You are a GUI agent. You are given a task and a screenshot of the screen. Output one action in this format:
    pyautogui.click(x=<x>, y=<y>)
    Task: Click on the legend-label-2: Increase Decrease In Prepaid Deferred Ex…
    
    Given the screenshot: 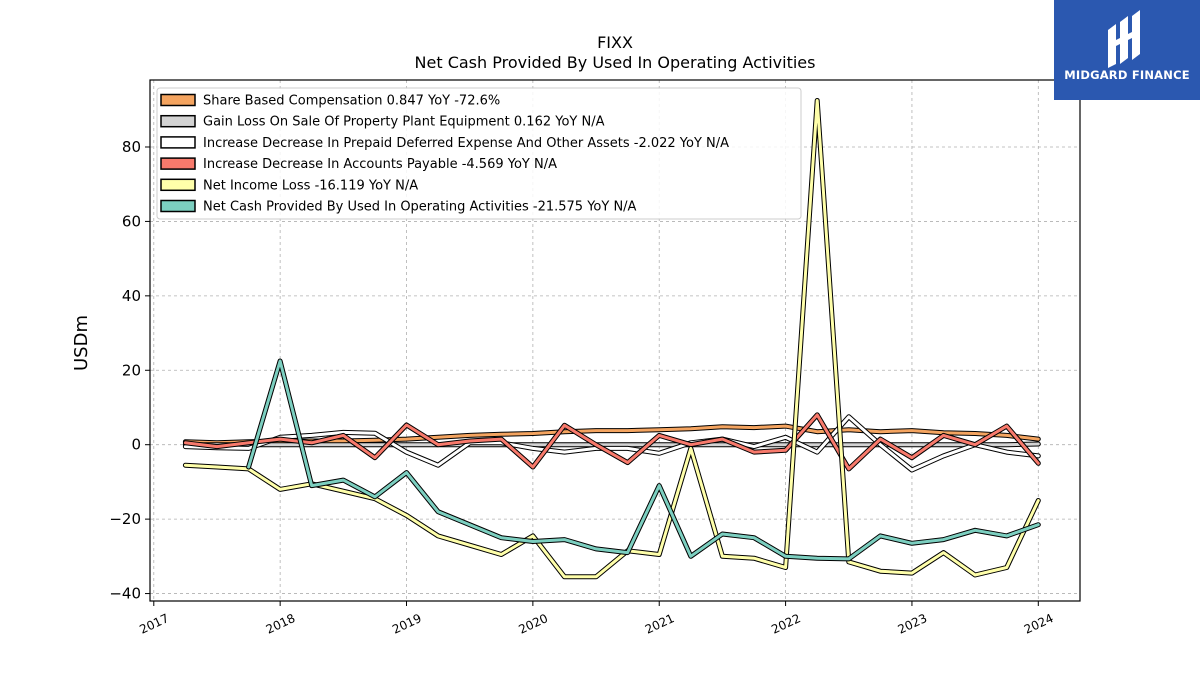 What is the action you would take?
    pyautogui.click(x=466, y=143)
    